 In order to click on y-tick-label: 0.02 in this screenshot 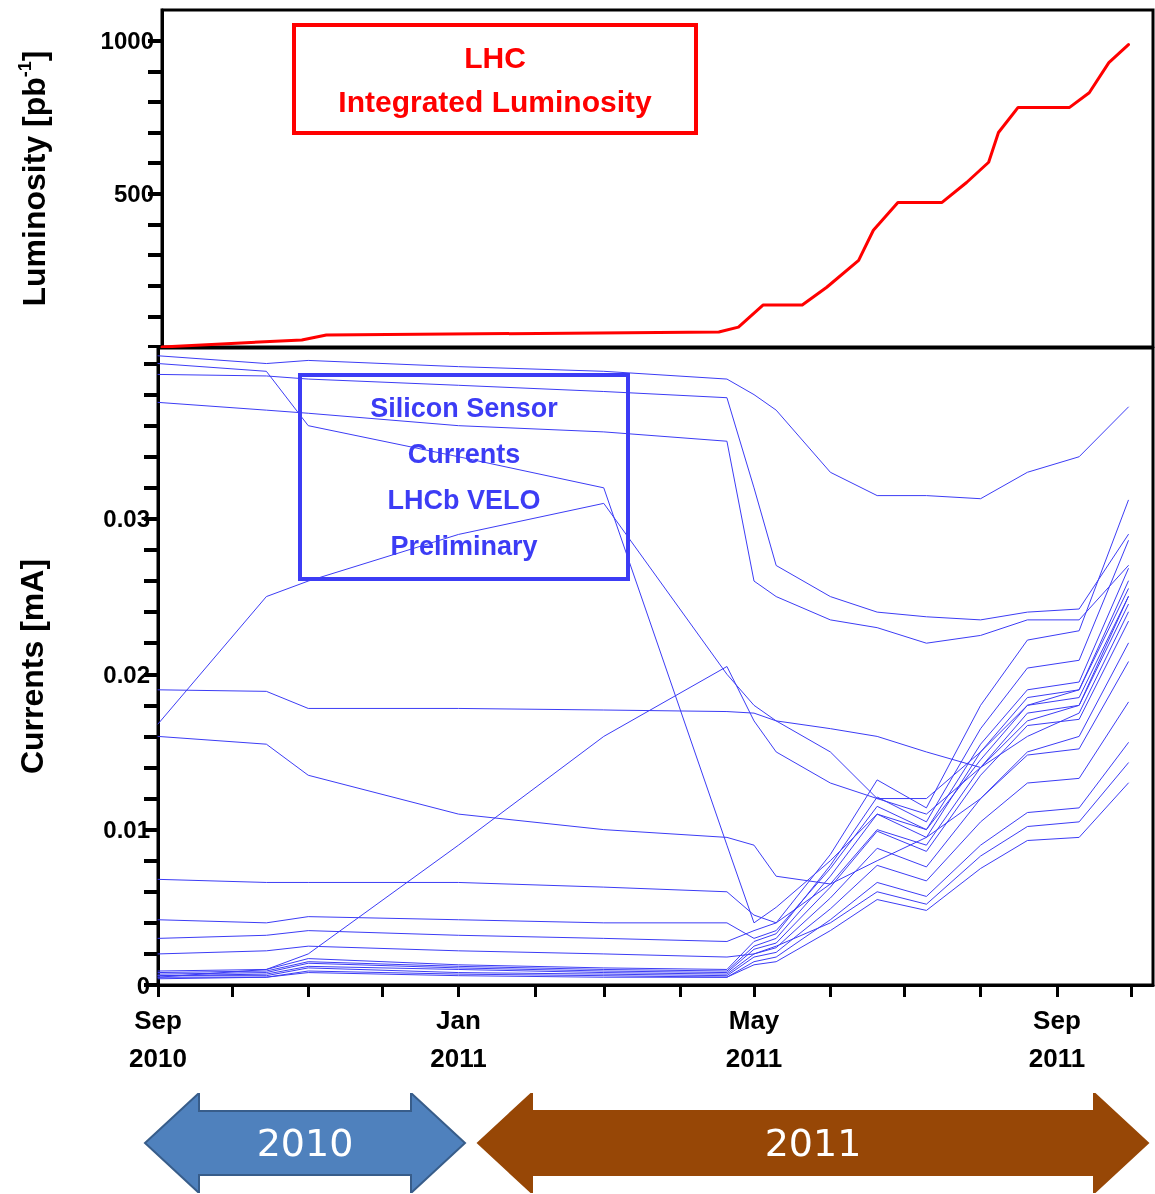, I will do `click(126, 674)`.